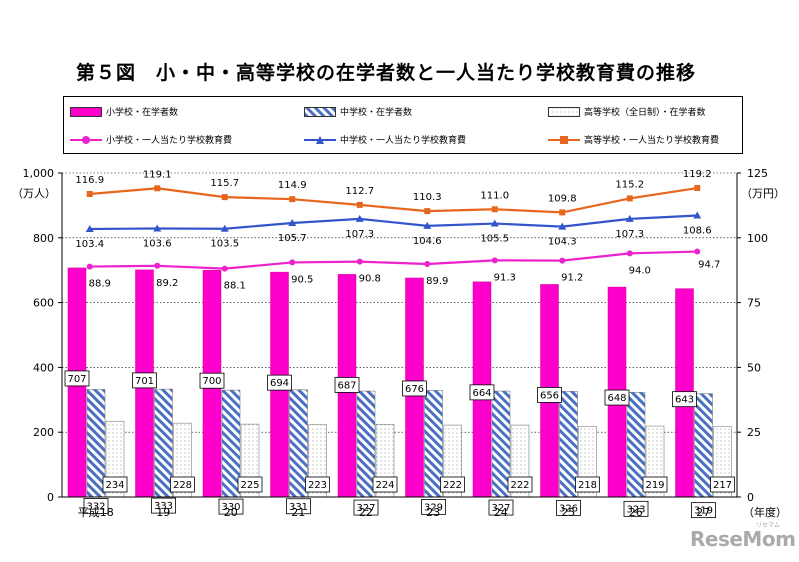 The image size is (799, 562). I want to click on y-right-tick-label: 125, so click(757, 173).